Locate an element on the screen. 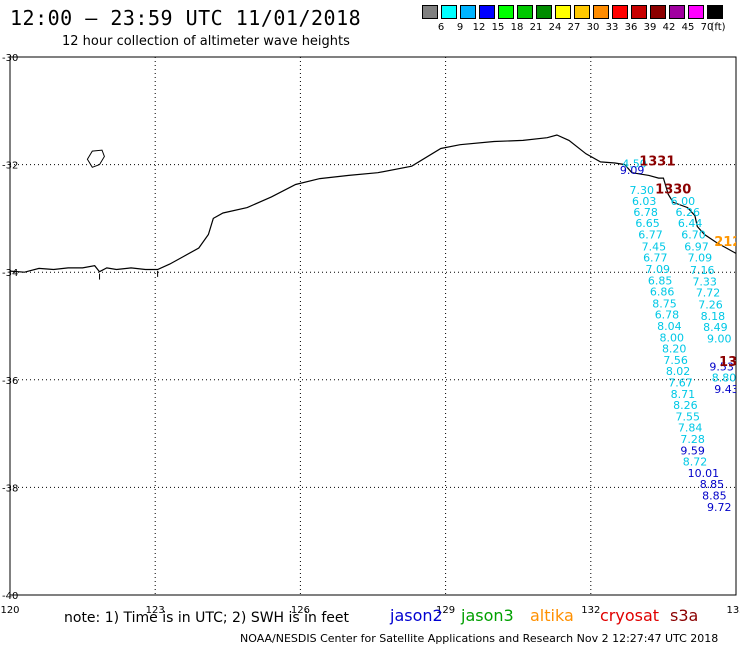 The height and width of the screenshot is (650, 740). scale-label: 9 is located at coordinates (460, 27).